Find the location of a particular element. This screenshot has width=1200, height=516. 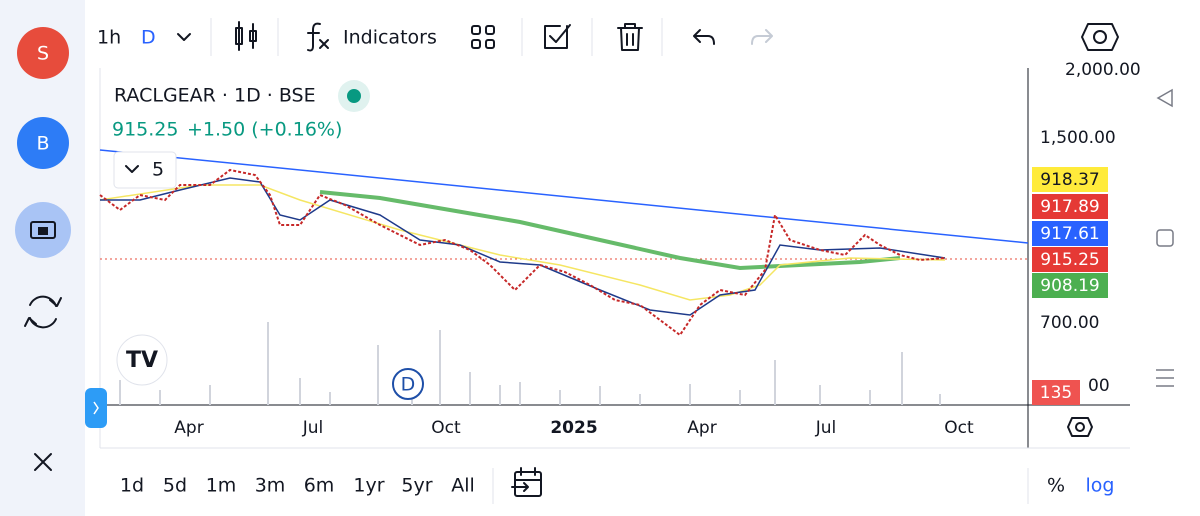

logo: TV is located at coordinates (142, 360).